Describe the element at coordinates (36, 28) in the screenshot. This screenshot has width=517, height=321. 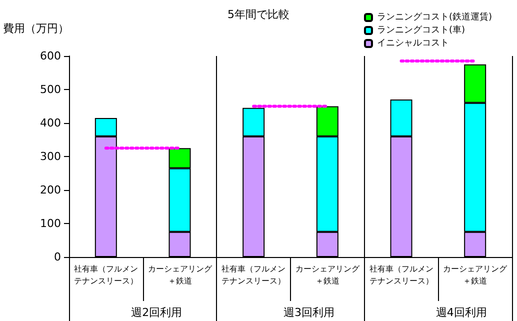
I see `y-axis-title: 費用（万円）` at that location.